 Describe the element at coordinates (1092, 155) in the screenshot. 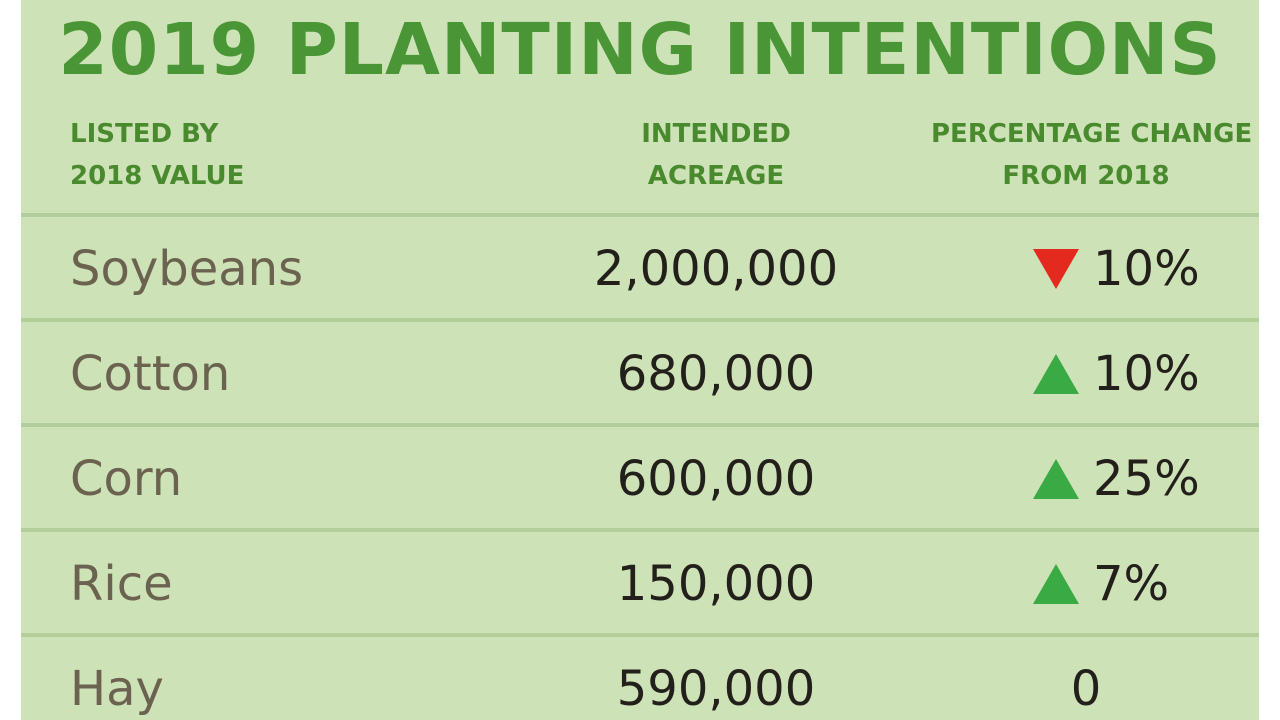

I see `header-change: PERCENTAGE CHANGE FROM 2018` at that location.